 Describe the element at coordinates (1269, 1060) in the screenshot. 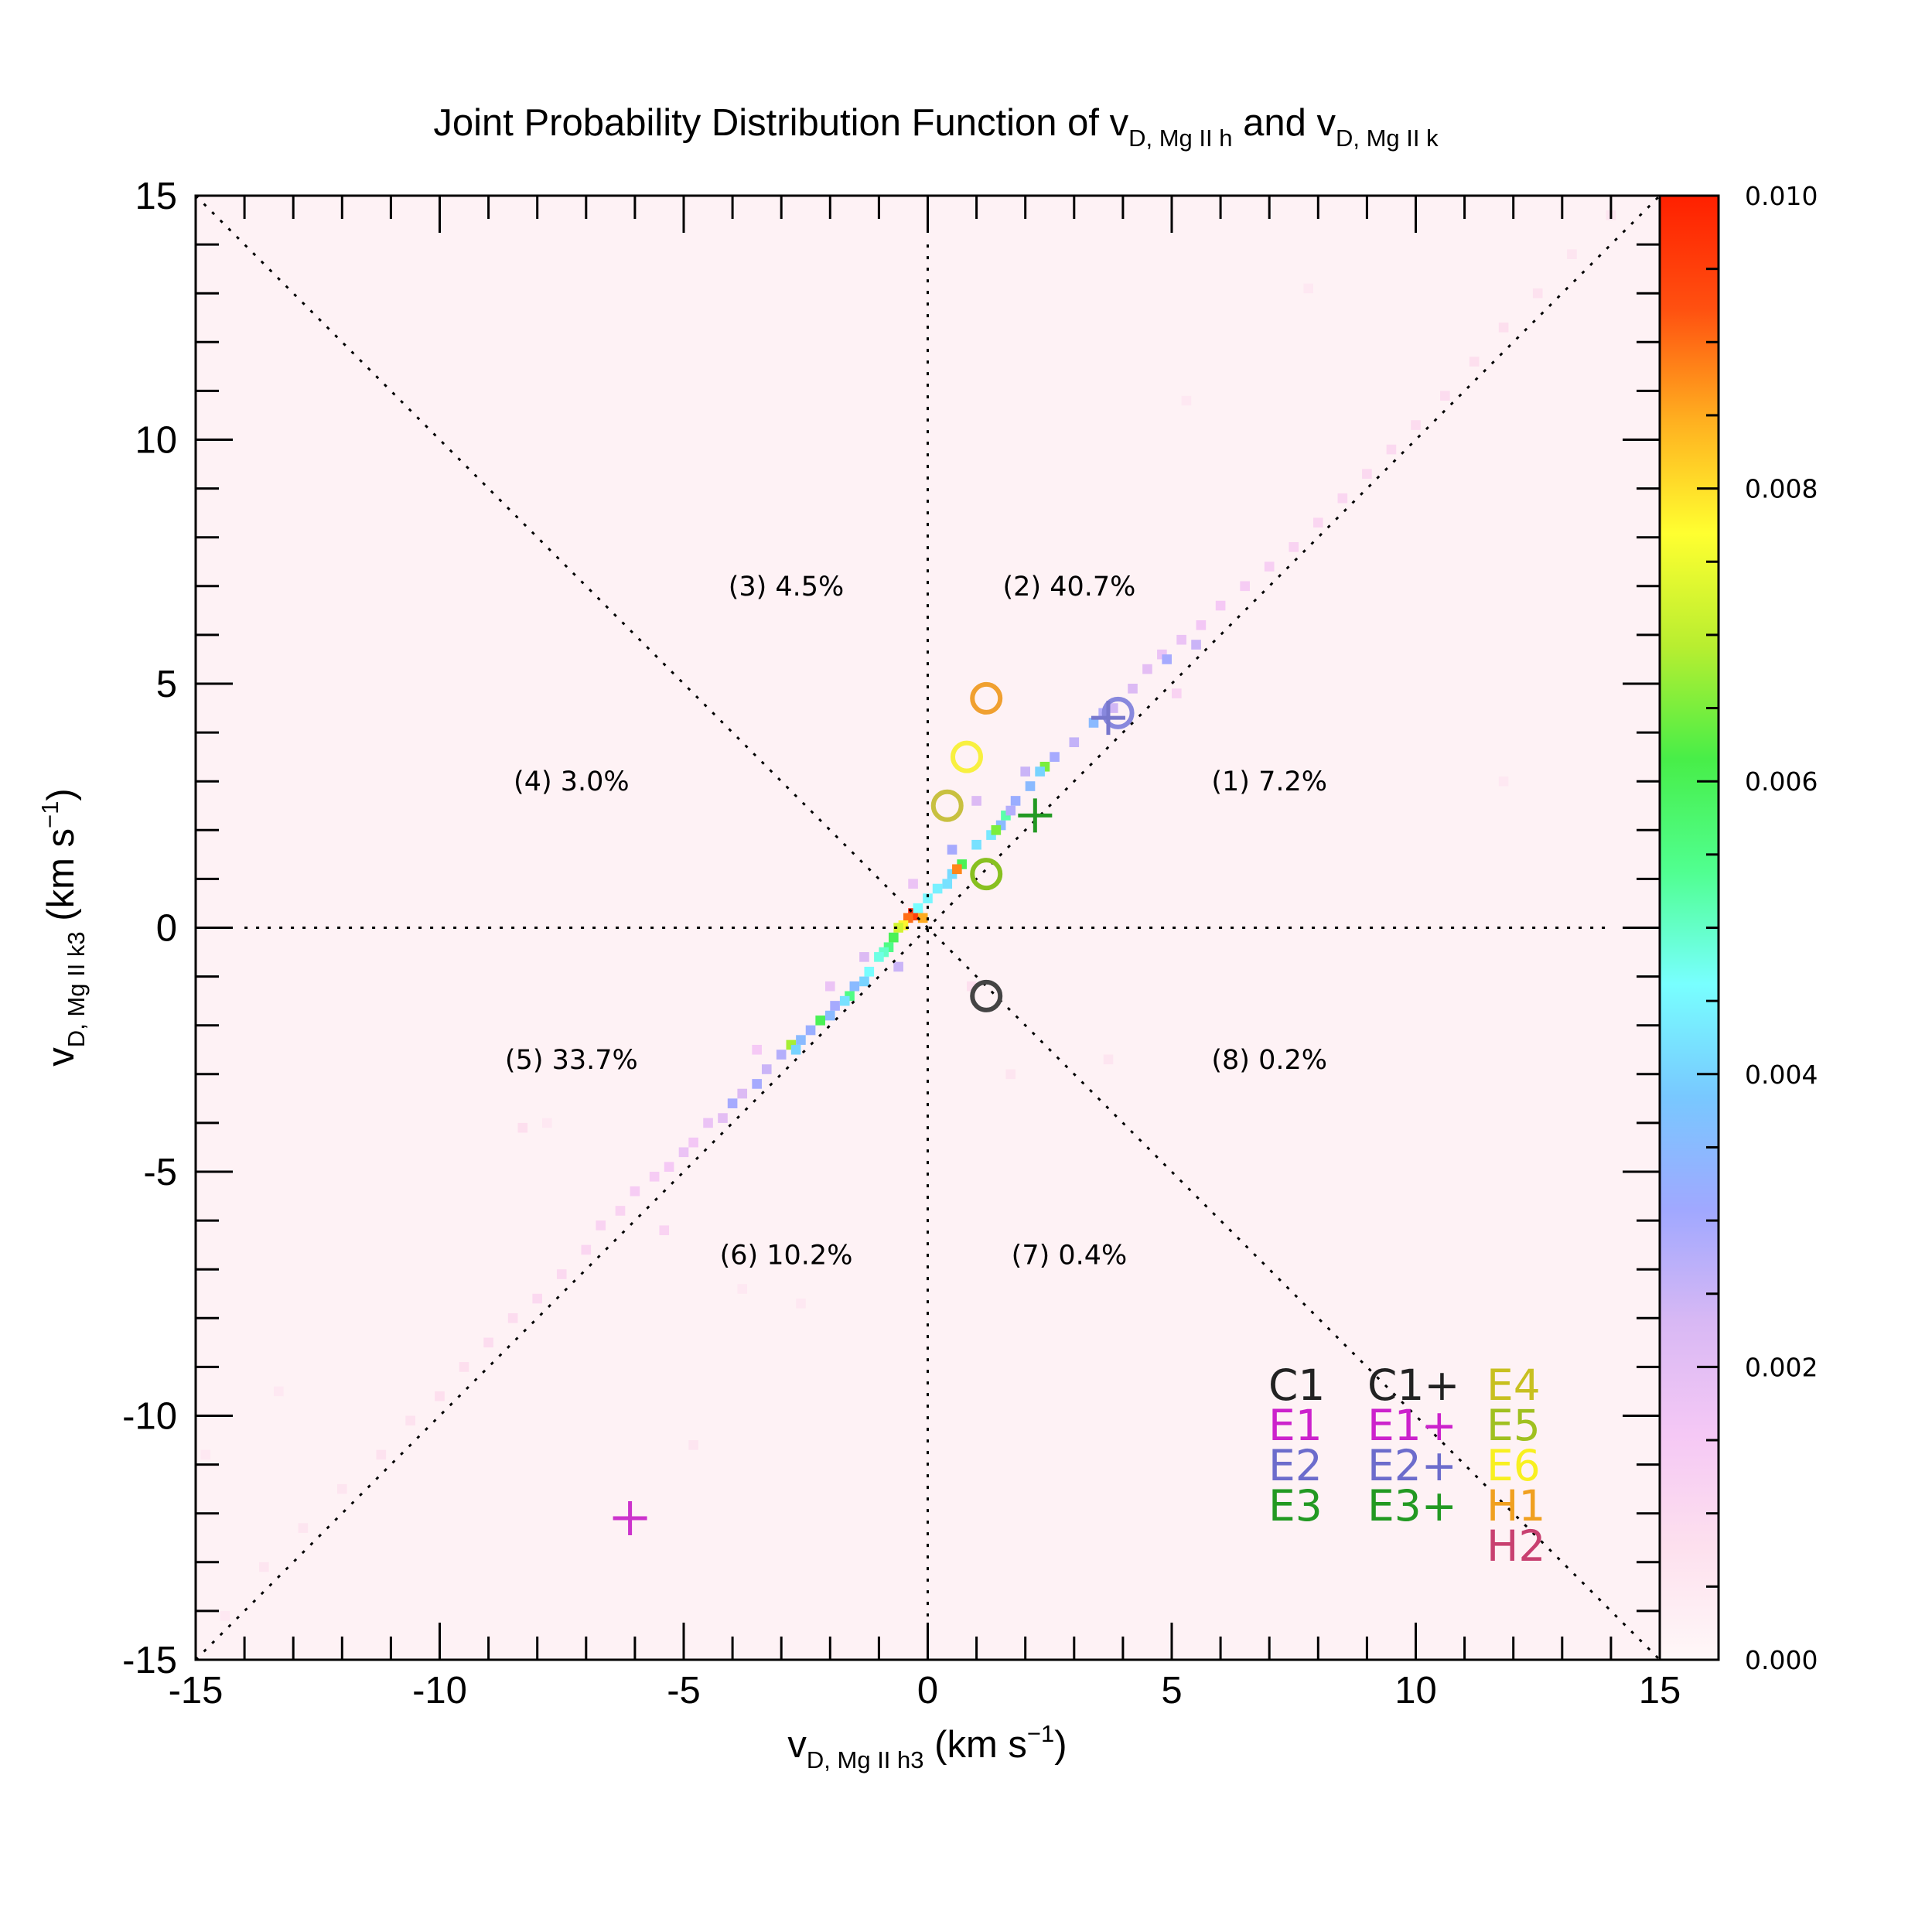

I see `region-label: (8) 0.2%` at that location.